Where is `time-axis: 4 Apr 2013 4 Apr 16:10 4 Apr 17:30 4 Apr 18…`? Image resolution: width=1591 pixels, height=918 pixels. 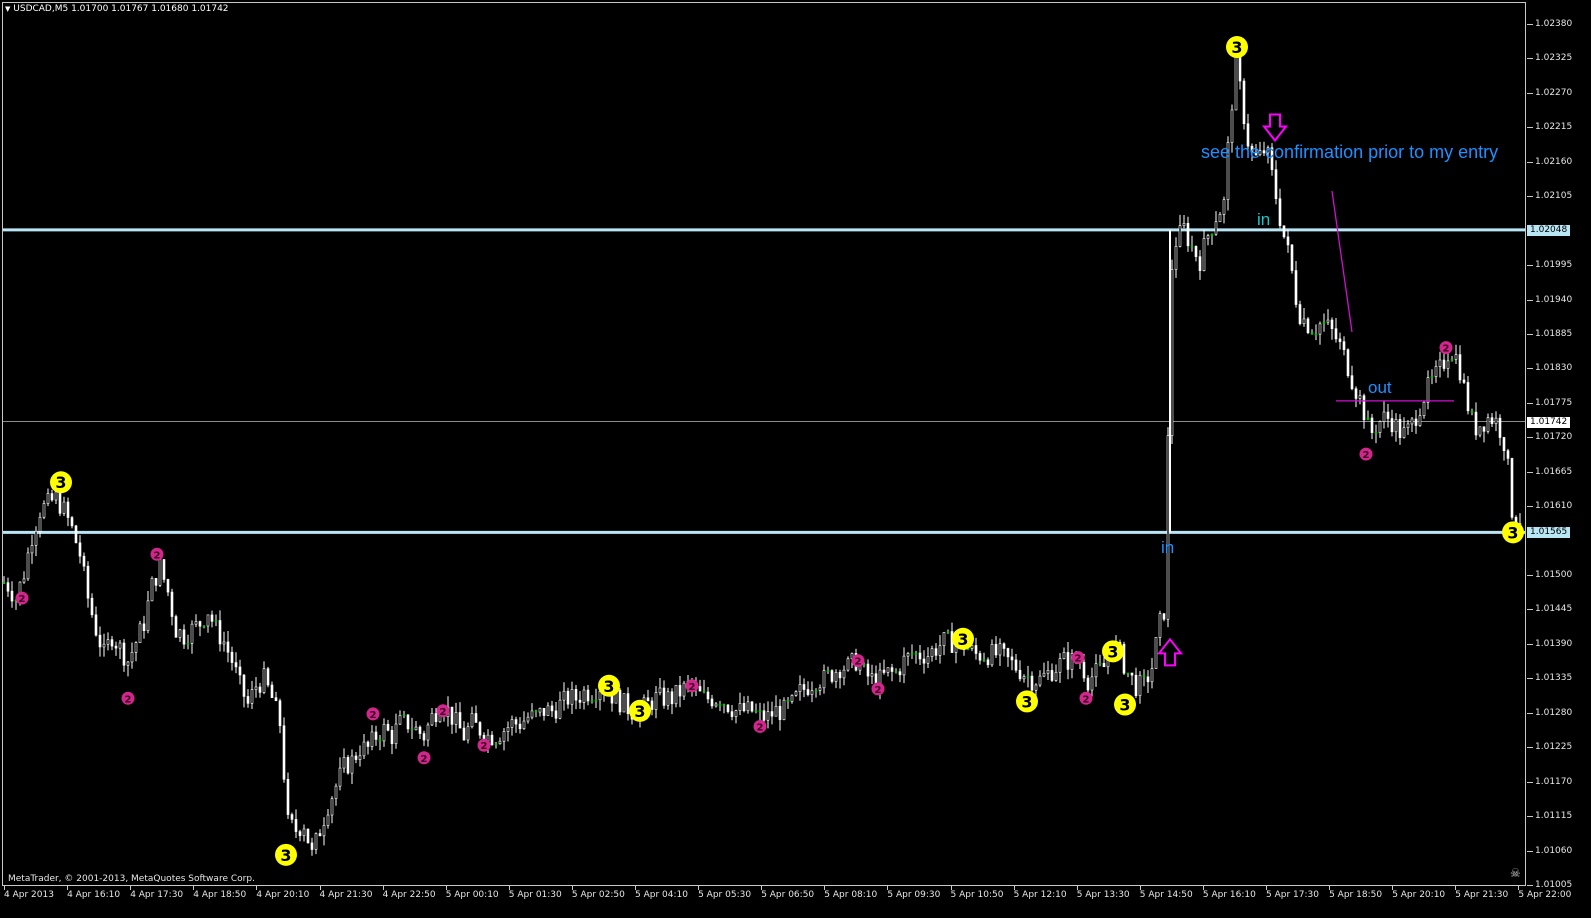 time-axis: 4 Apr 2013 4 Apr 16:10 4 Apr 17:30 4 Apr 18… is located at coordinates (795, 901).